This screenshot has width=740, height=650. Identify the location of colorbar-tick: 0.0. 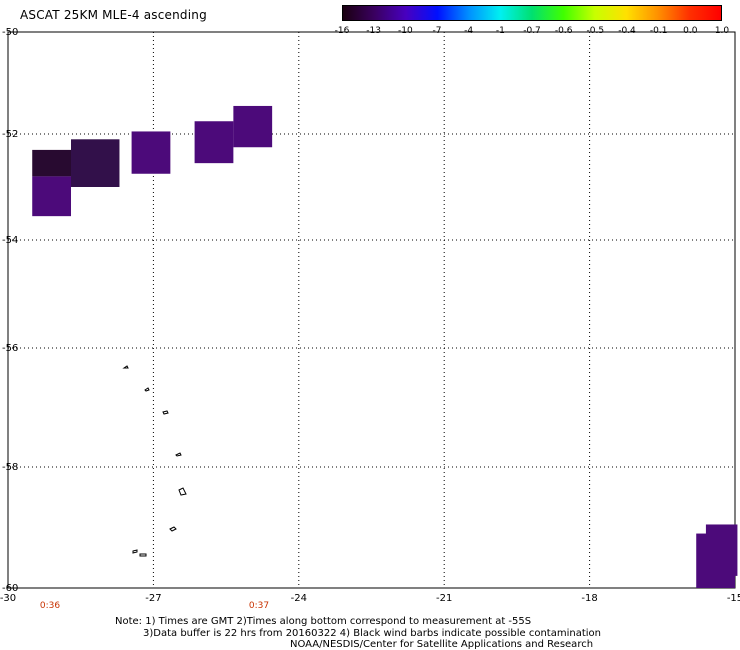
(690, 31).